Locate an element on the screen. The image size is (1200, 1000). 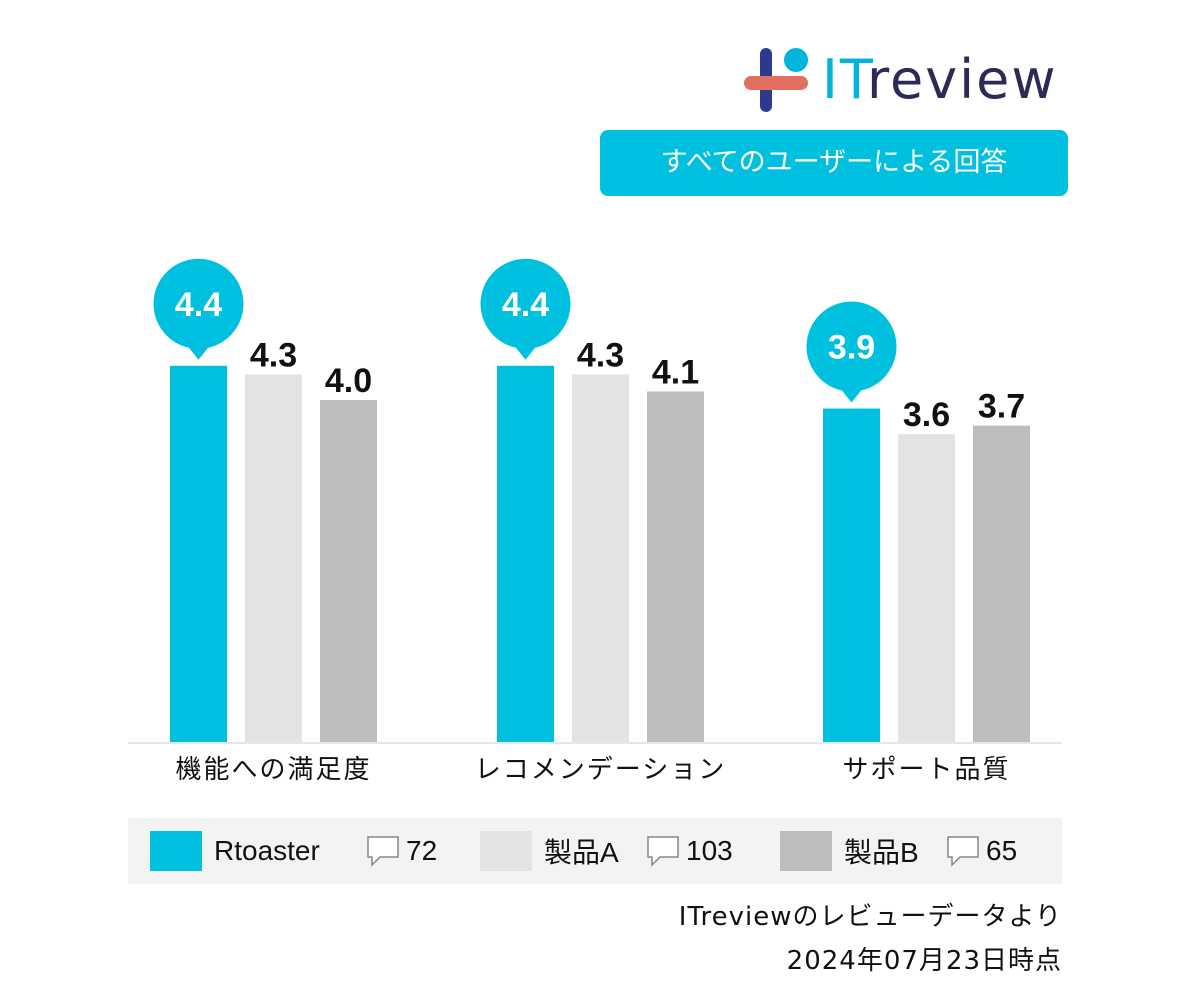
itreview-logo-mark is located at coordinates (776, 80).